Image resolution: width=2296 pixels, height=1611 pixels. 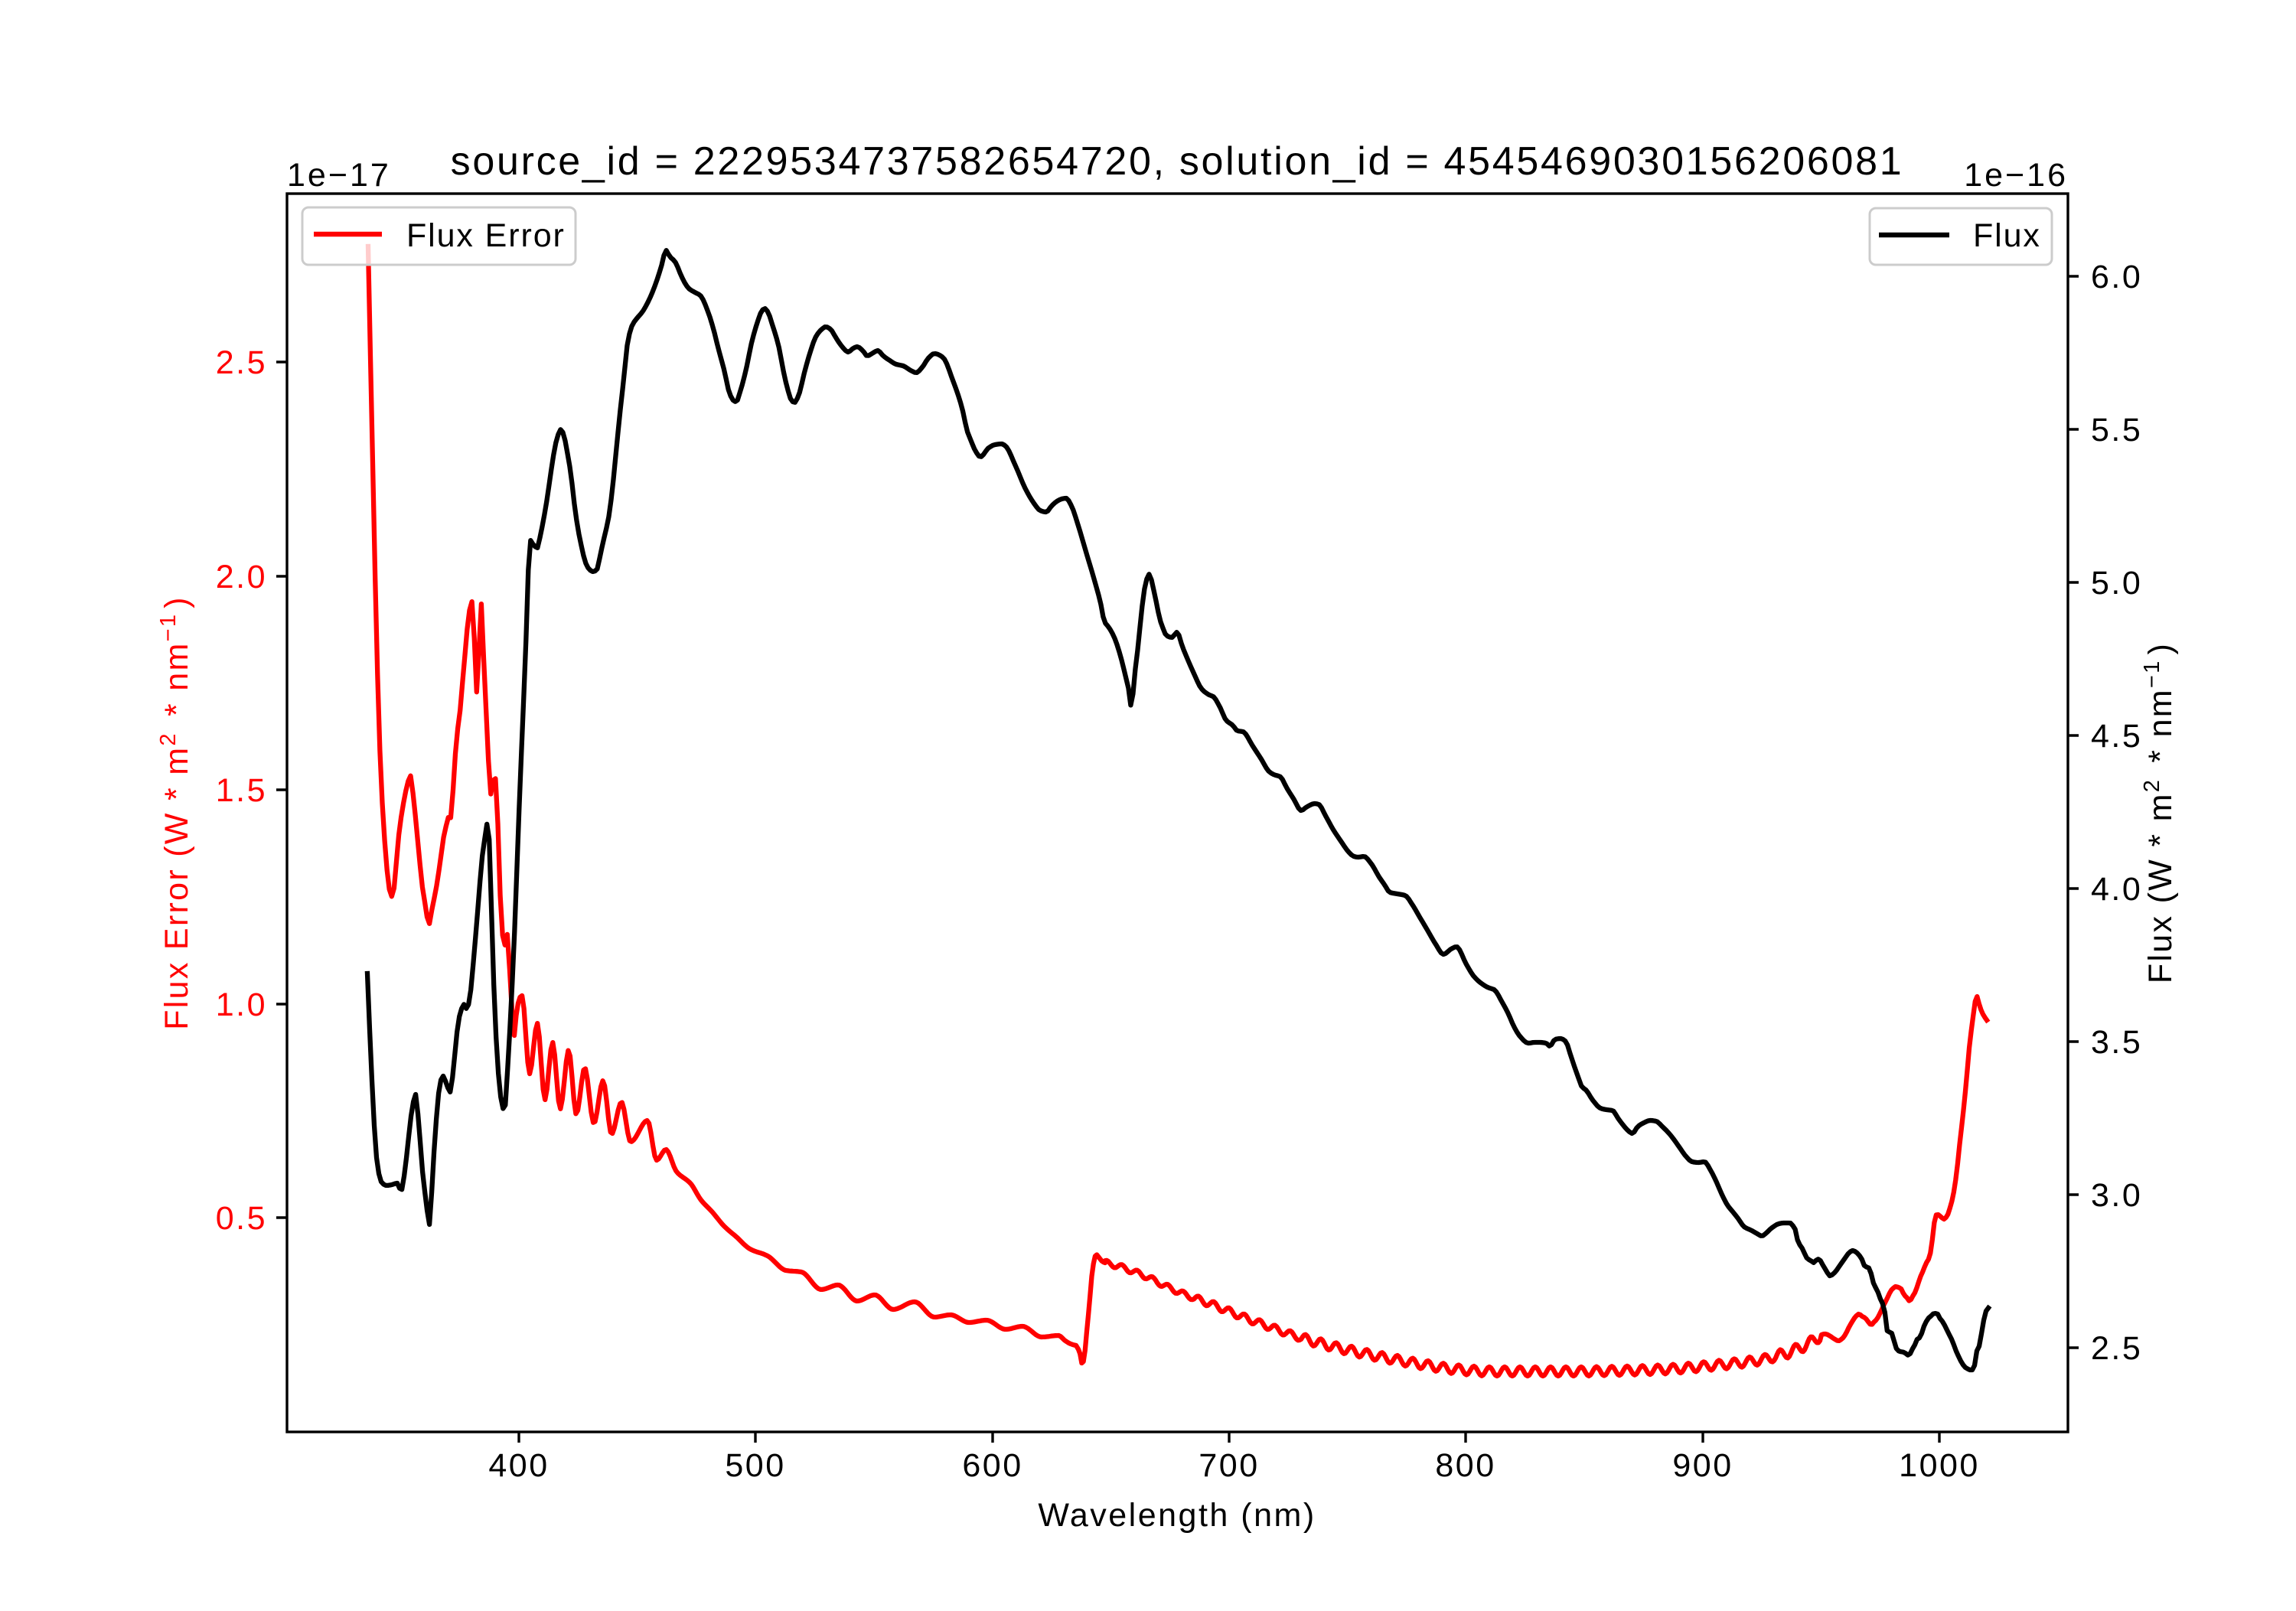 What do you see at coordinates (2016, 175) in the screenshot?
I see `svg-text: 1e−16` at bounding box center [2016, 175].